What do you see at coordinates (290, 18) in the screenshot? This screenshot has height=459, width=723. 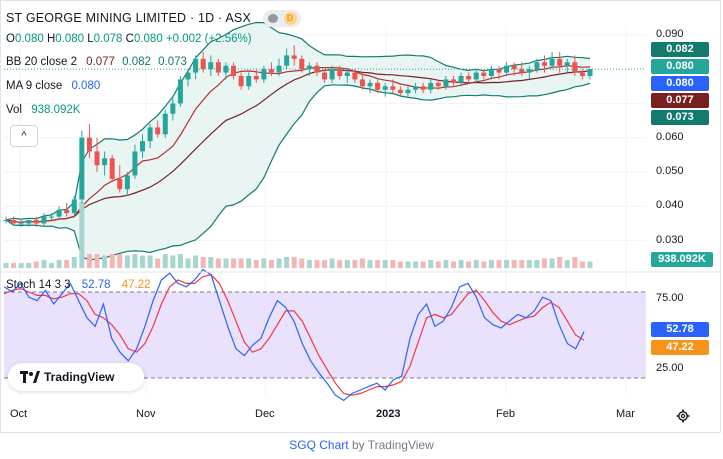 I see `delay-badge: D` at bounding box center [290, 18].